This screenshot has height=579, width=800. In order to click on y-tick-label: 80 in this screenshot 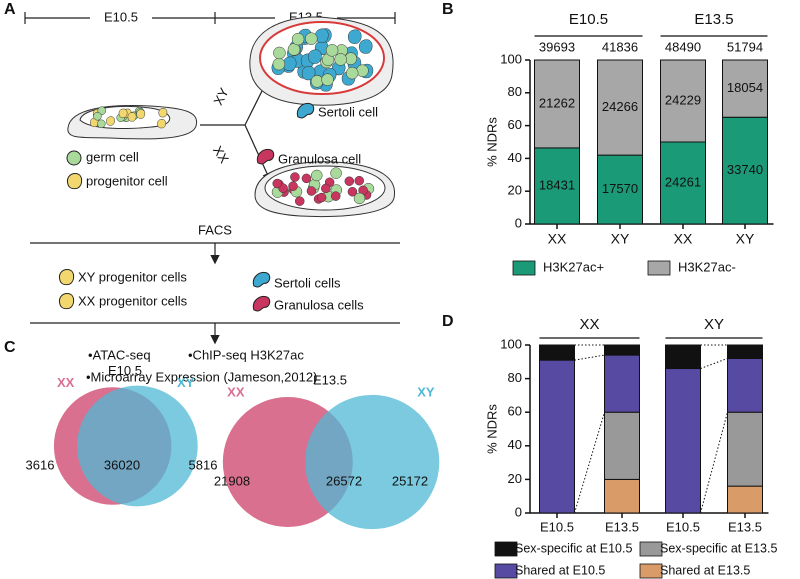, I will do `click(515, 377)`.